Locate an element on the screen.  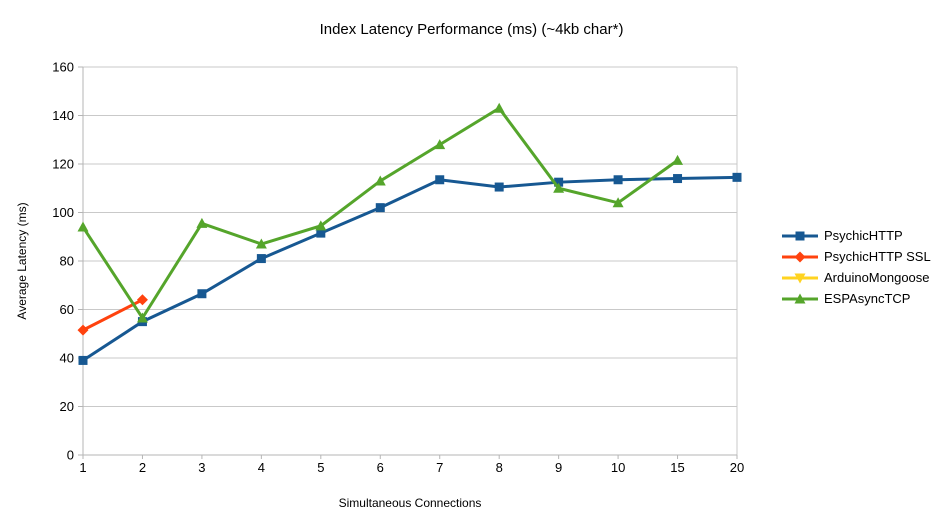
y-tick-label: 20 is located at coordinates (67, 406).